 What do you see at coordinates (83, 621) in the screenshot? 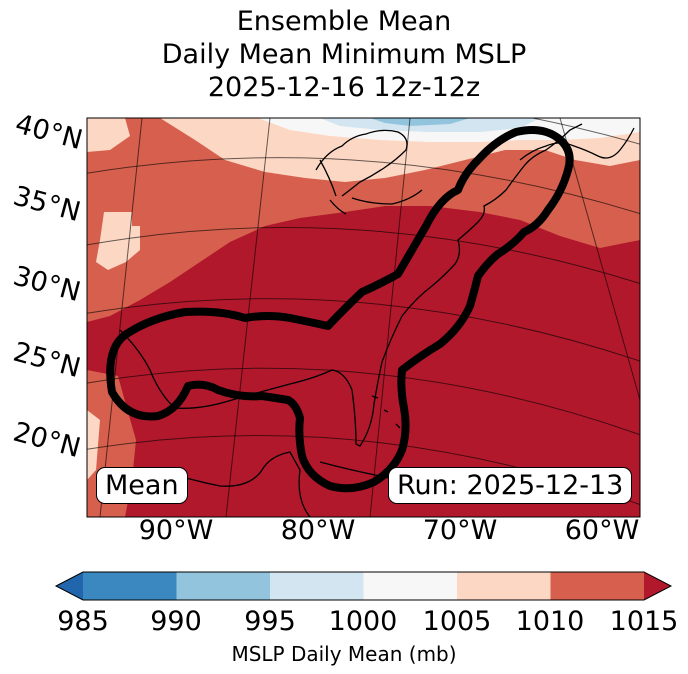
I see `colorbar-tick: 985` at bounding box center [83, 621].